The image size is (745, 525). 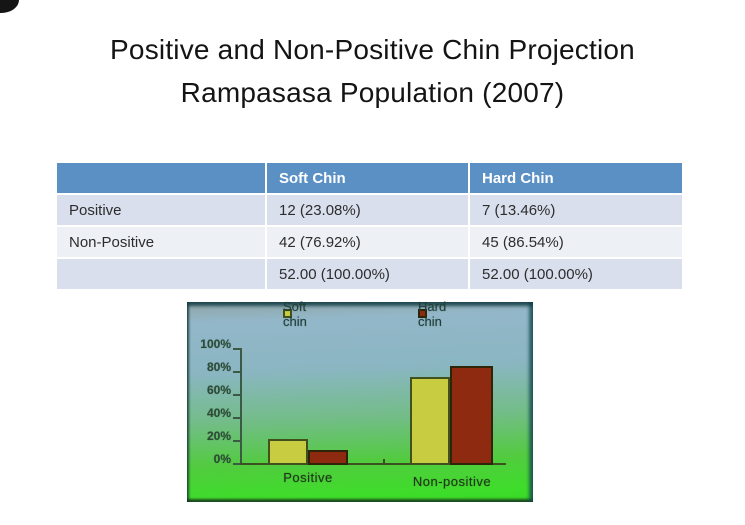 I want to click on bar-hard-chin-positive, so click(x=328, y=457).